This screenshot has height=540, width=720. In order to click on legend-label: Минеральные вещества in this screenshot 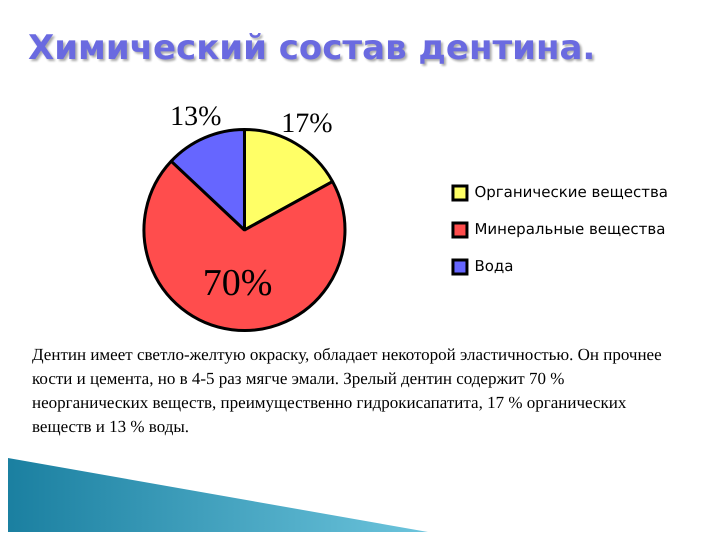, I will do `click(570, 229)`.